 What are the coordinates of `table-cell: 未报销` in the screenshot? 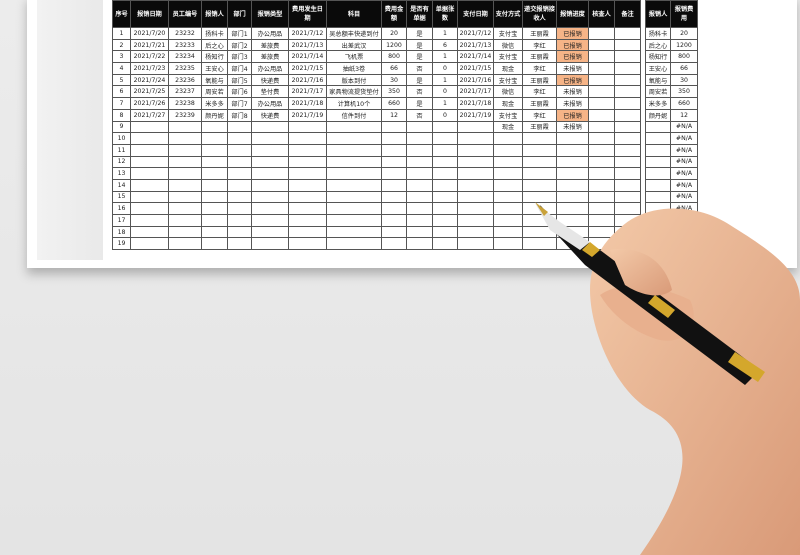 It's located at (572, 92).